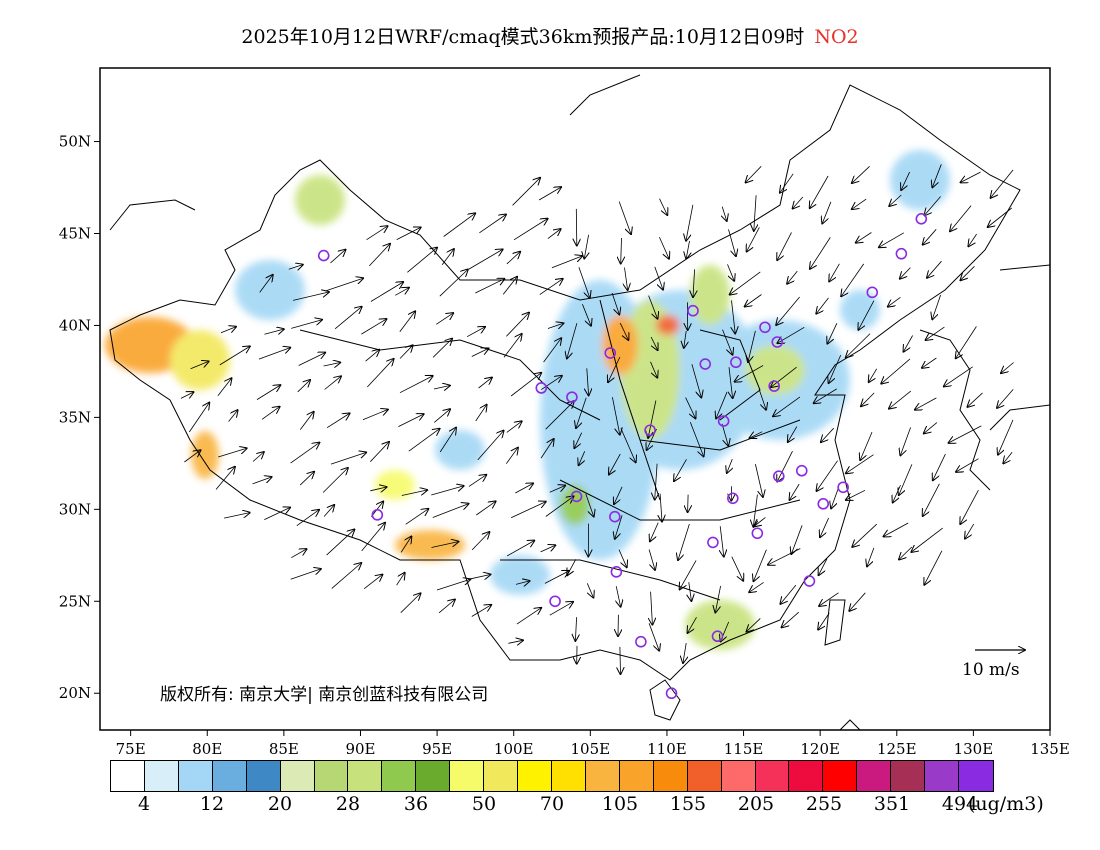  Describe the element at coordinates (75, 601) in the screenshot. I see `lat-tick-label: 25N` at that location.